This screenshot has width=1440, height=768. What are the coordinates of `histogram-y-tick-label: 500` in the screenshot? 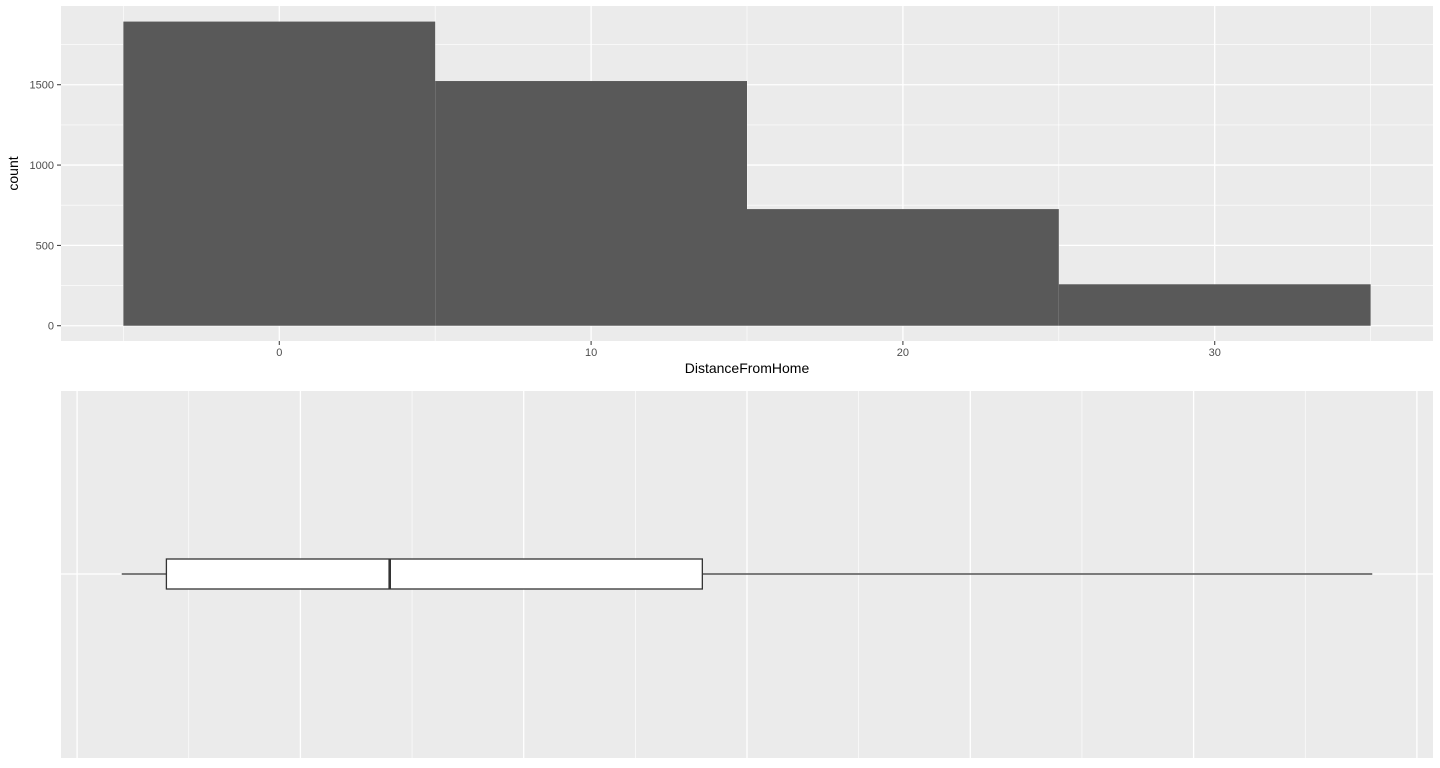 It's located at (45, 246).